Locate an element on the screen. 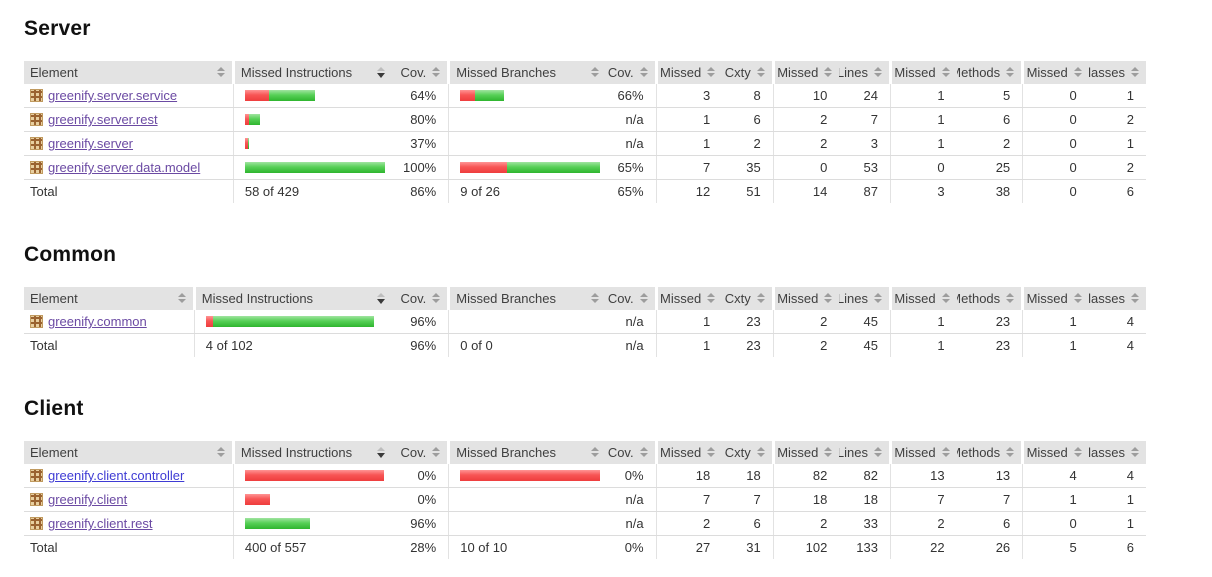 The width and height of the screenshot is (1212, 577). package-link: greenify.server.service is located at coordinates (113, 96).